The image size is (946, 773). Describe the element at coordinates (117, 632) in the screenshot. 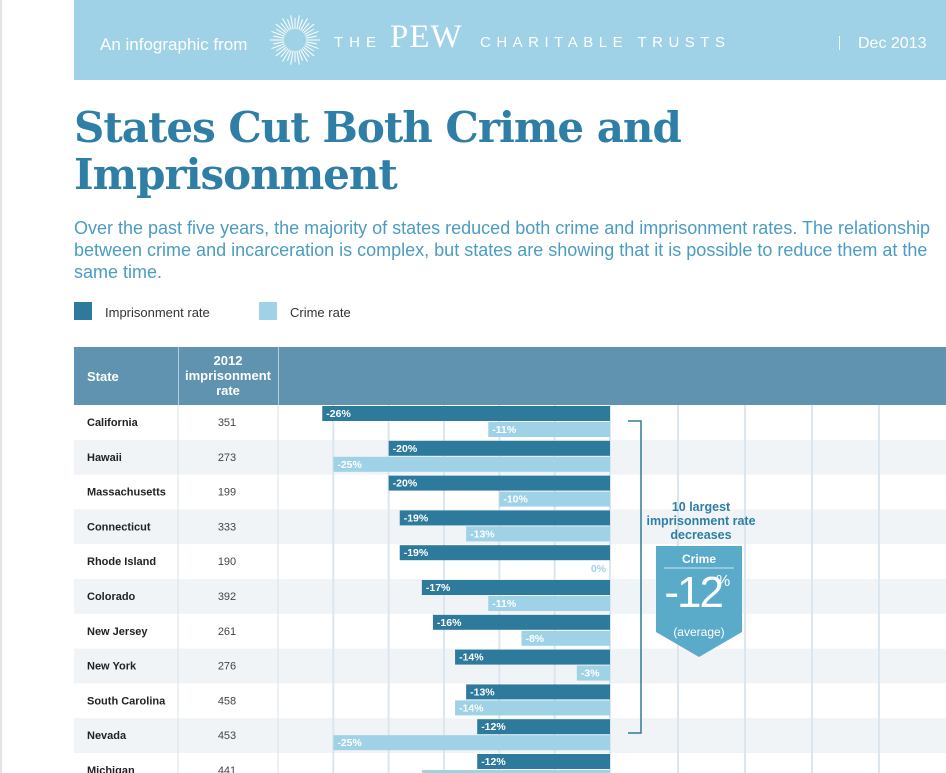

I see `state-label: New Jersey` at that location.